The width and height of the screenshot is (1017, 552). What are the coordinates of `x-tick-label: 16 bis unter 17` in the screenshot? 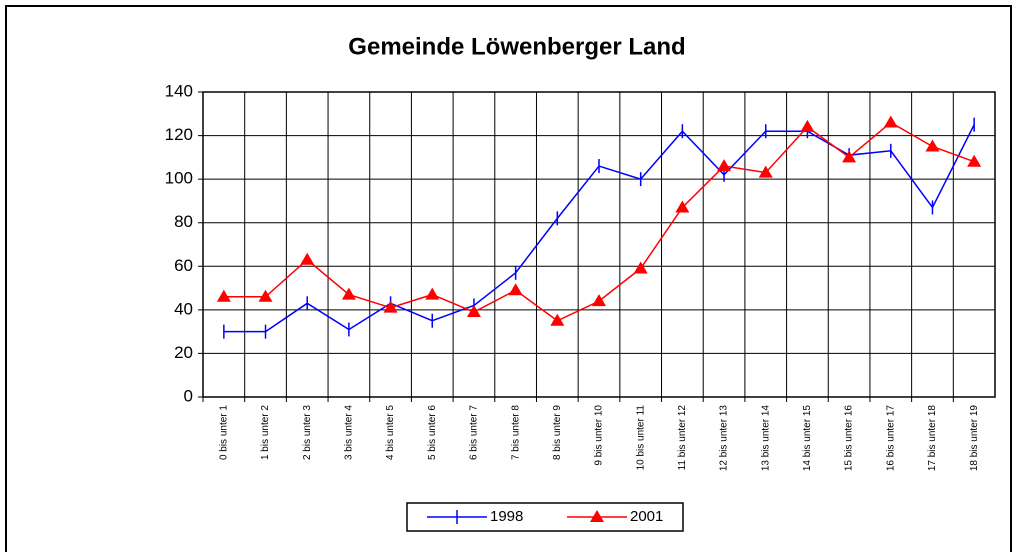 It's located at (890, 438).